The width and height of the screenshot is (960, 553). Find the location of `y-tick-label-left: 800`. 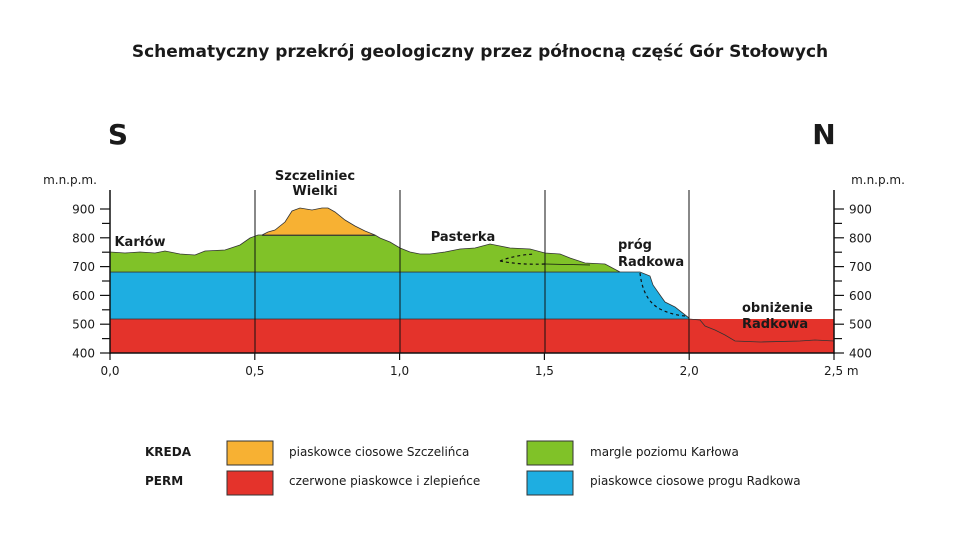

y-tick-label-left: 800 is located at coordinates (83, 238).